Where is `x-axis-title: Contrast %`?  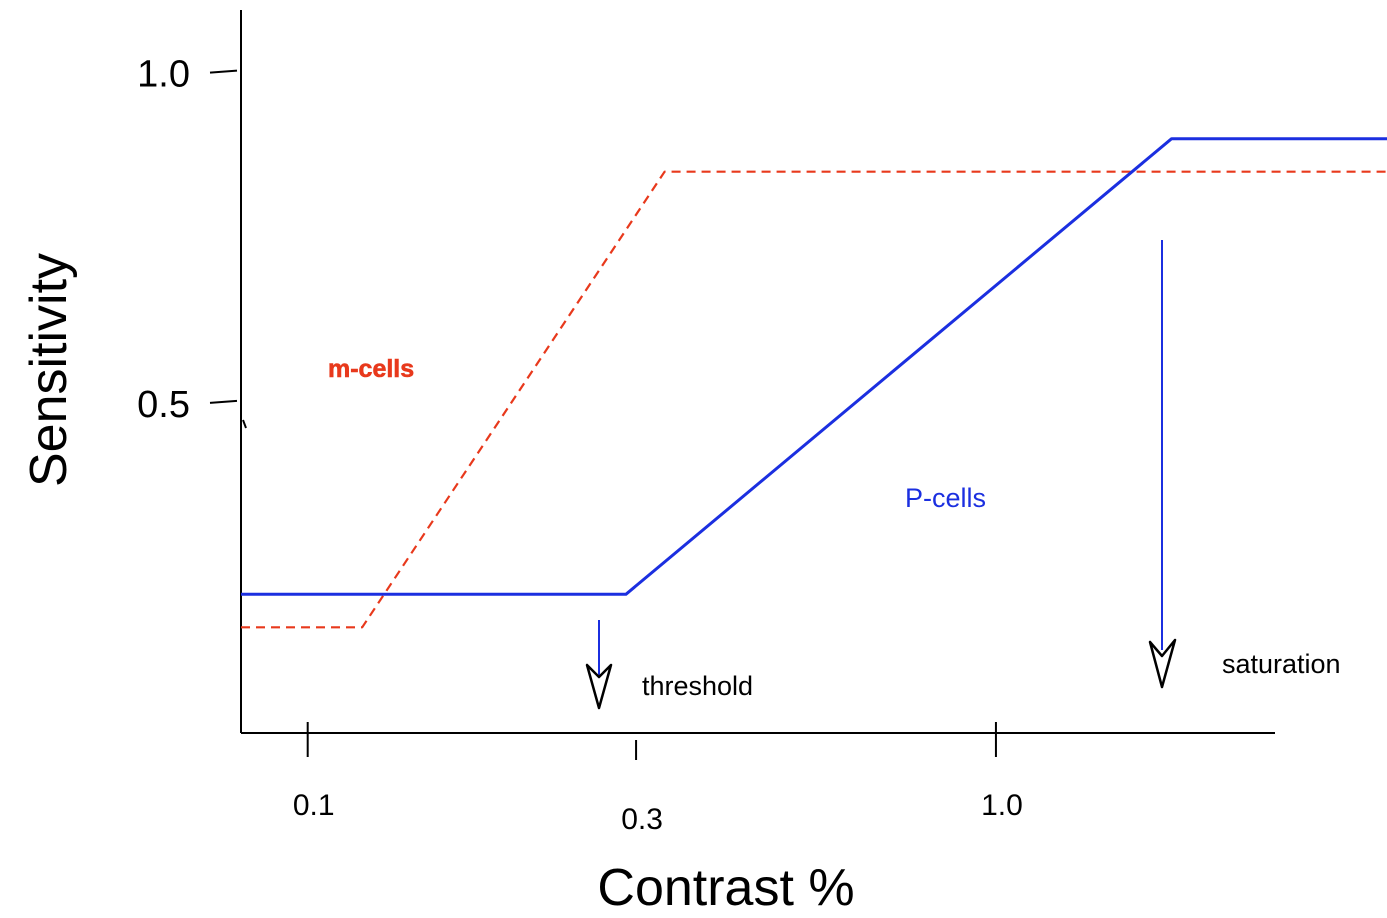 x-axis-title: Contrast % is located at coordinates (725, 888).